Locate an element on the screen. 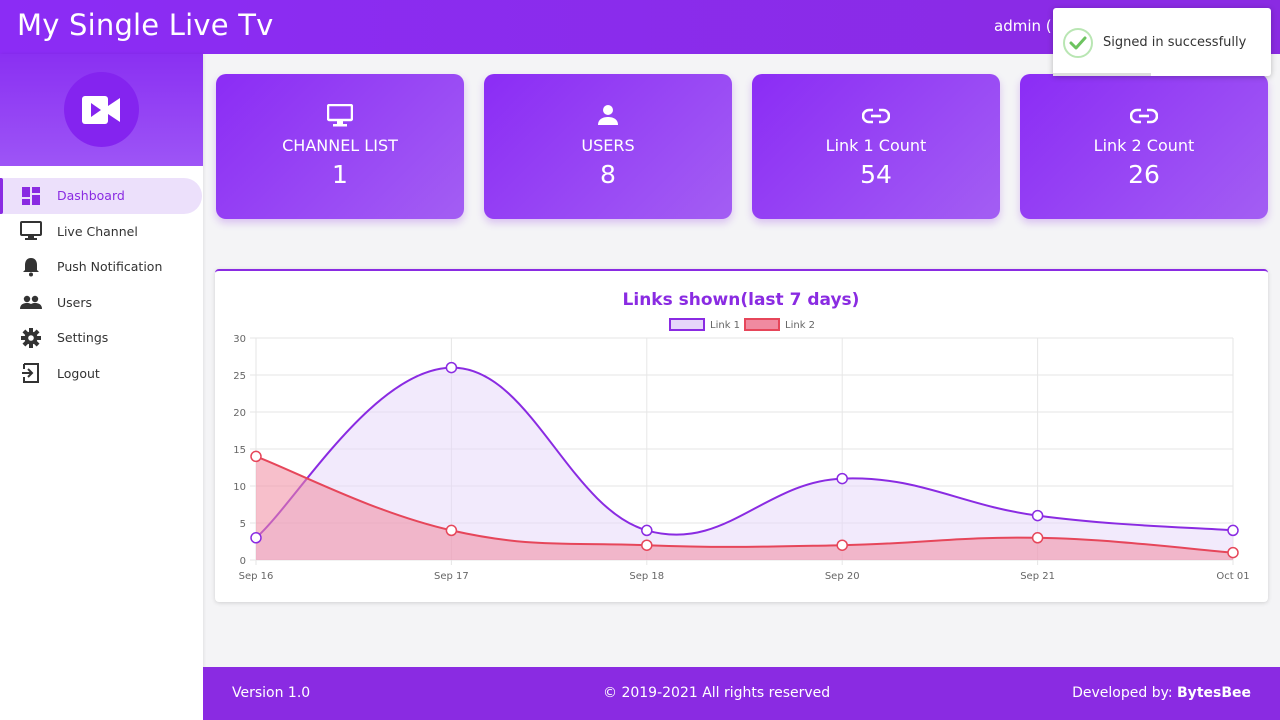 The image size is (1280, 720). card-title: CHANNEL LIST is located at coordinates (340, 145).